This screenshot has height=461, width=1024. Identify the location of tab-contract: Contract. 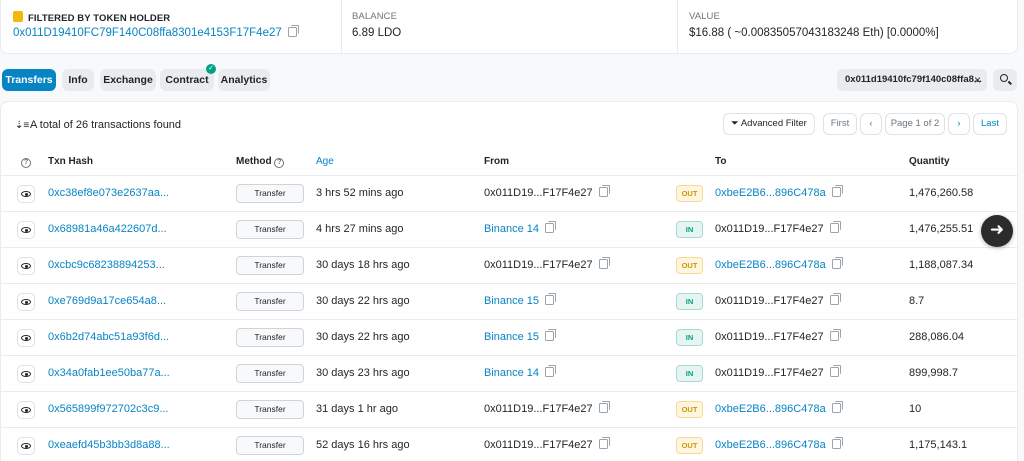
(187, 80).